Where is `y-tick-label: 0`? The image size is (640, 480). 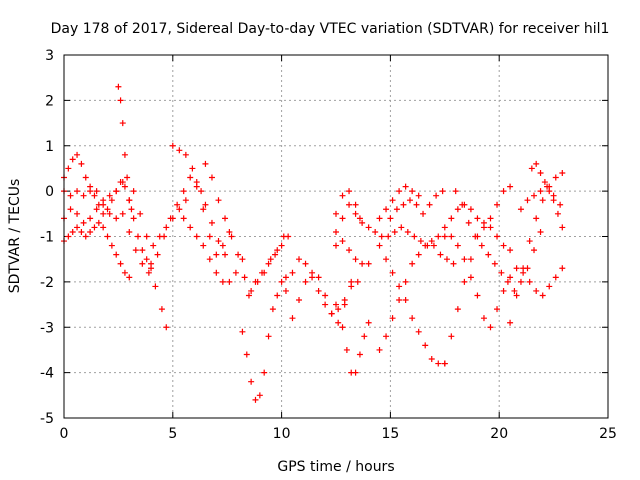
y-tick-label: 0 is located at coordinates (49, 192).